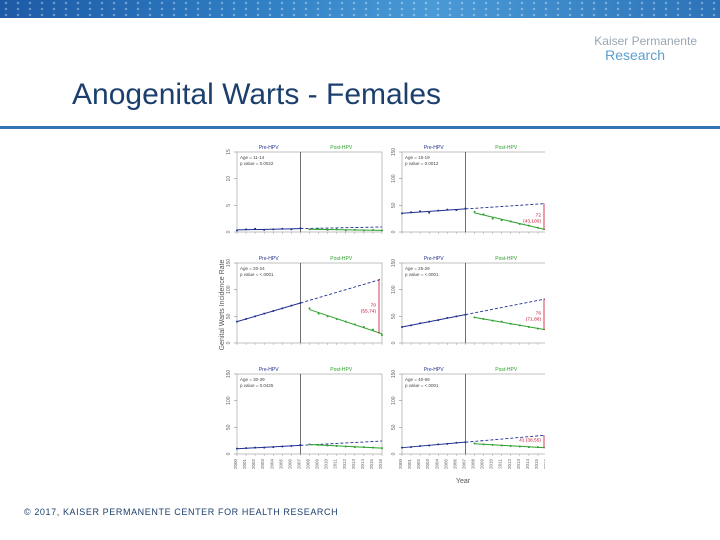 This screenshot has width=720, height=540. I want to click on banner-texture, so click(360, 9).